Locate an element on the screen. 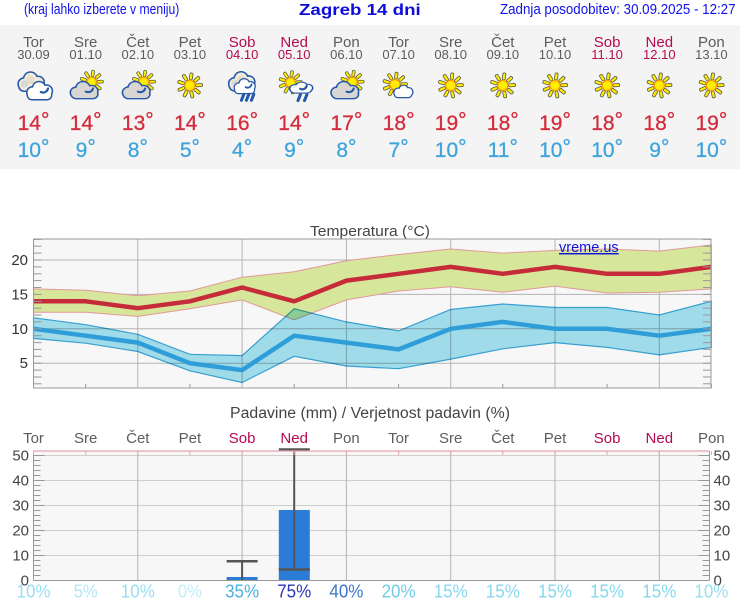 This screenshot has width=740, height=600. svg-text: 40% is located at coordinates (346, 591).